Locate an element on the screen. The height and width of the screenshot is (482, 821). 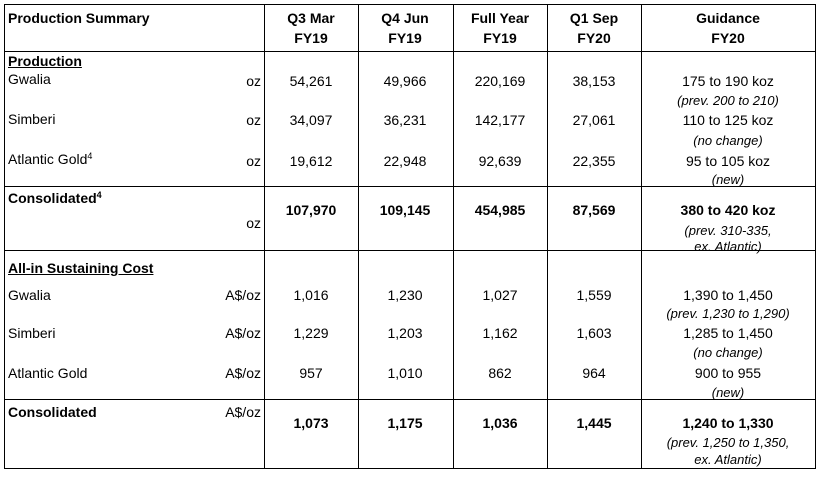
table-title: Production Summary is located at coordinates (79, 18).